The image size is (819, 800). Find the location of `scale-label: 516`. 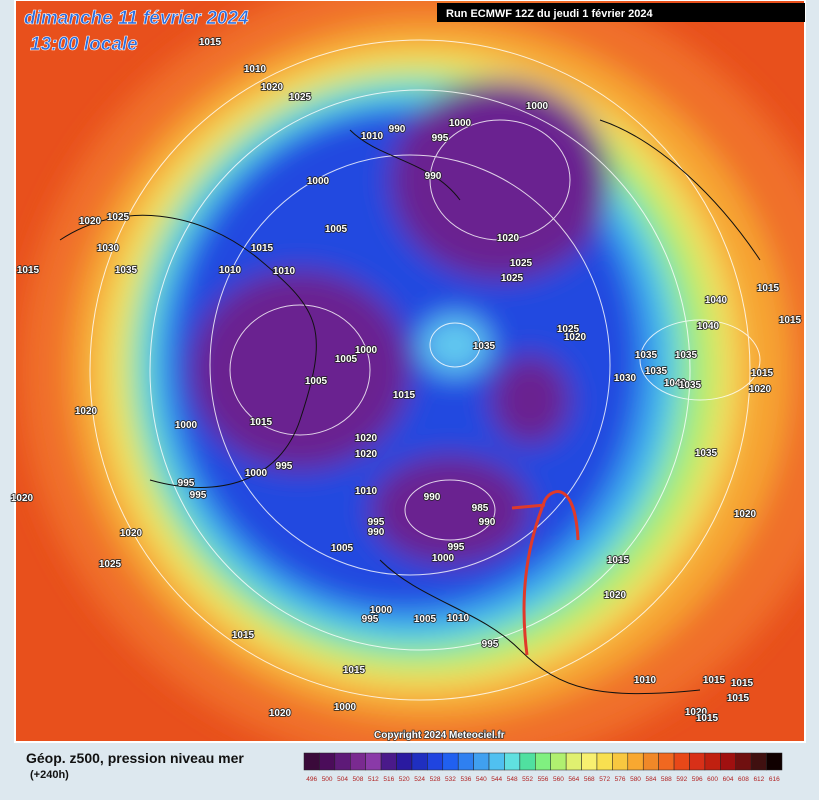

scale-label: 516 is located at coordinates (388, 779).